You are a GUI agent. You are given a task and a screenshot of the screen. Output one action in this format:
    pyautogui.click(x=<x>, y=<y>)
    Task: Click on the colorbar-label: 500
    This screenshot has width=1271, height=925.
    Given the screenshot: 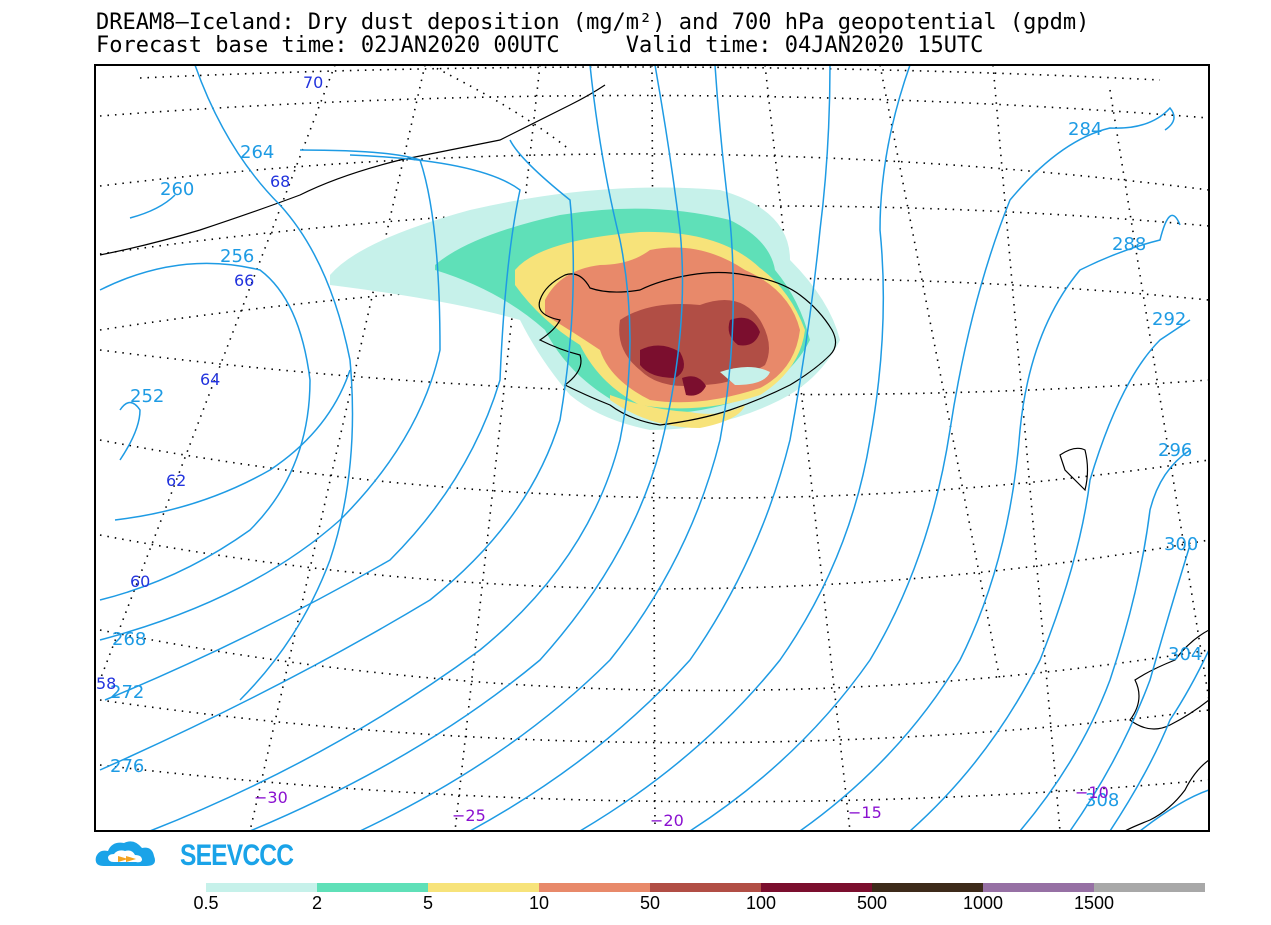 What is the action you would take?
    pyautogui.click(x=872, y=903)
    